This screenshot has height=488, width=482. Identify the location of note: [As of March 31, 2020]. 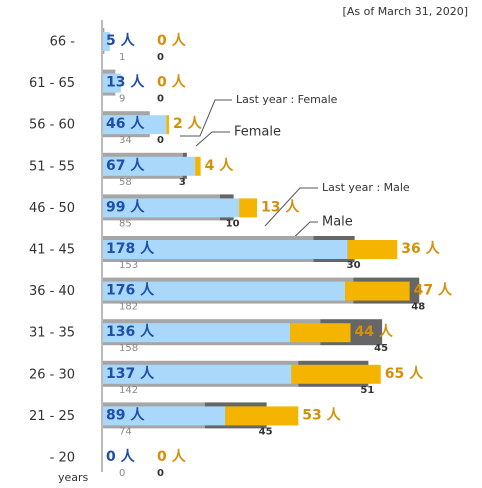
(405, 11).